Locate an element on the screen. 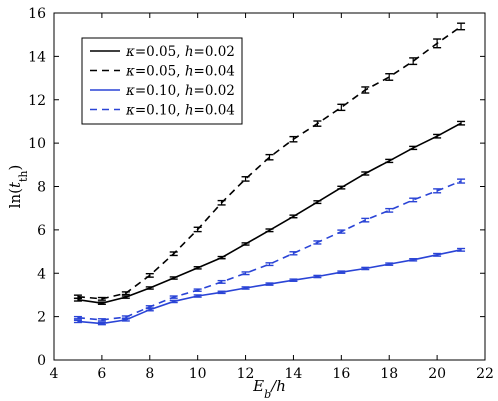 Image resolution: width=498 pixels, height=401 pixels. x-tick-label: 18 is located at coordinates (389, 374).